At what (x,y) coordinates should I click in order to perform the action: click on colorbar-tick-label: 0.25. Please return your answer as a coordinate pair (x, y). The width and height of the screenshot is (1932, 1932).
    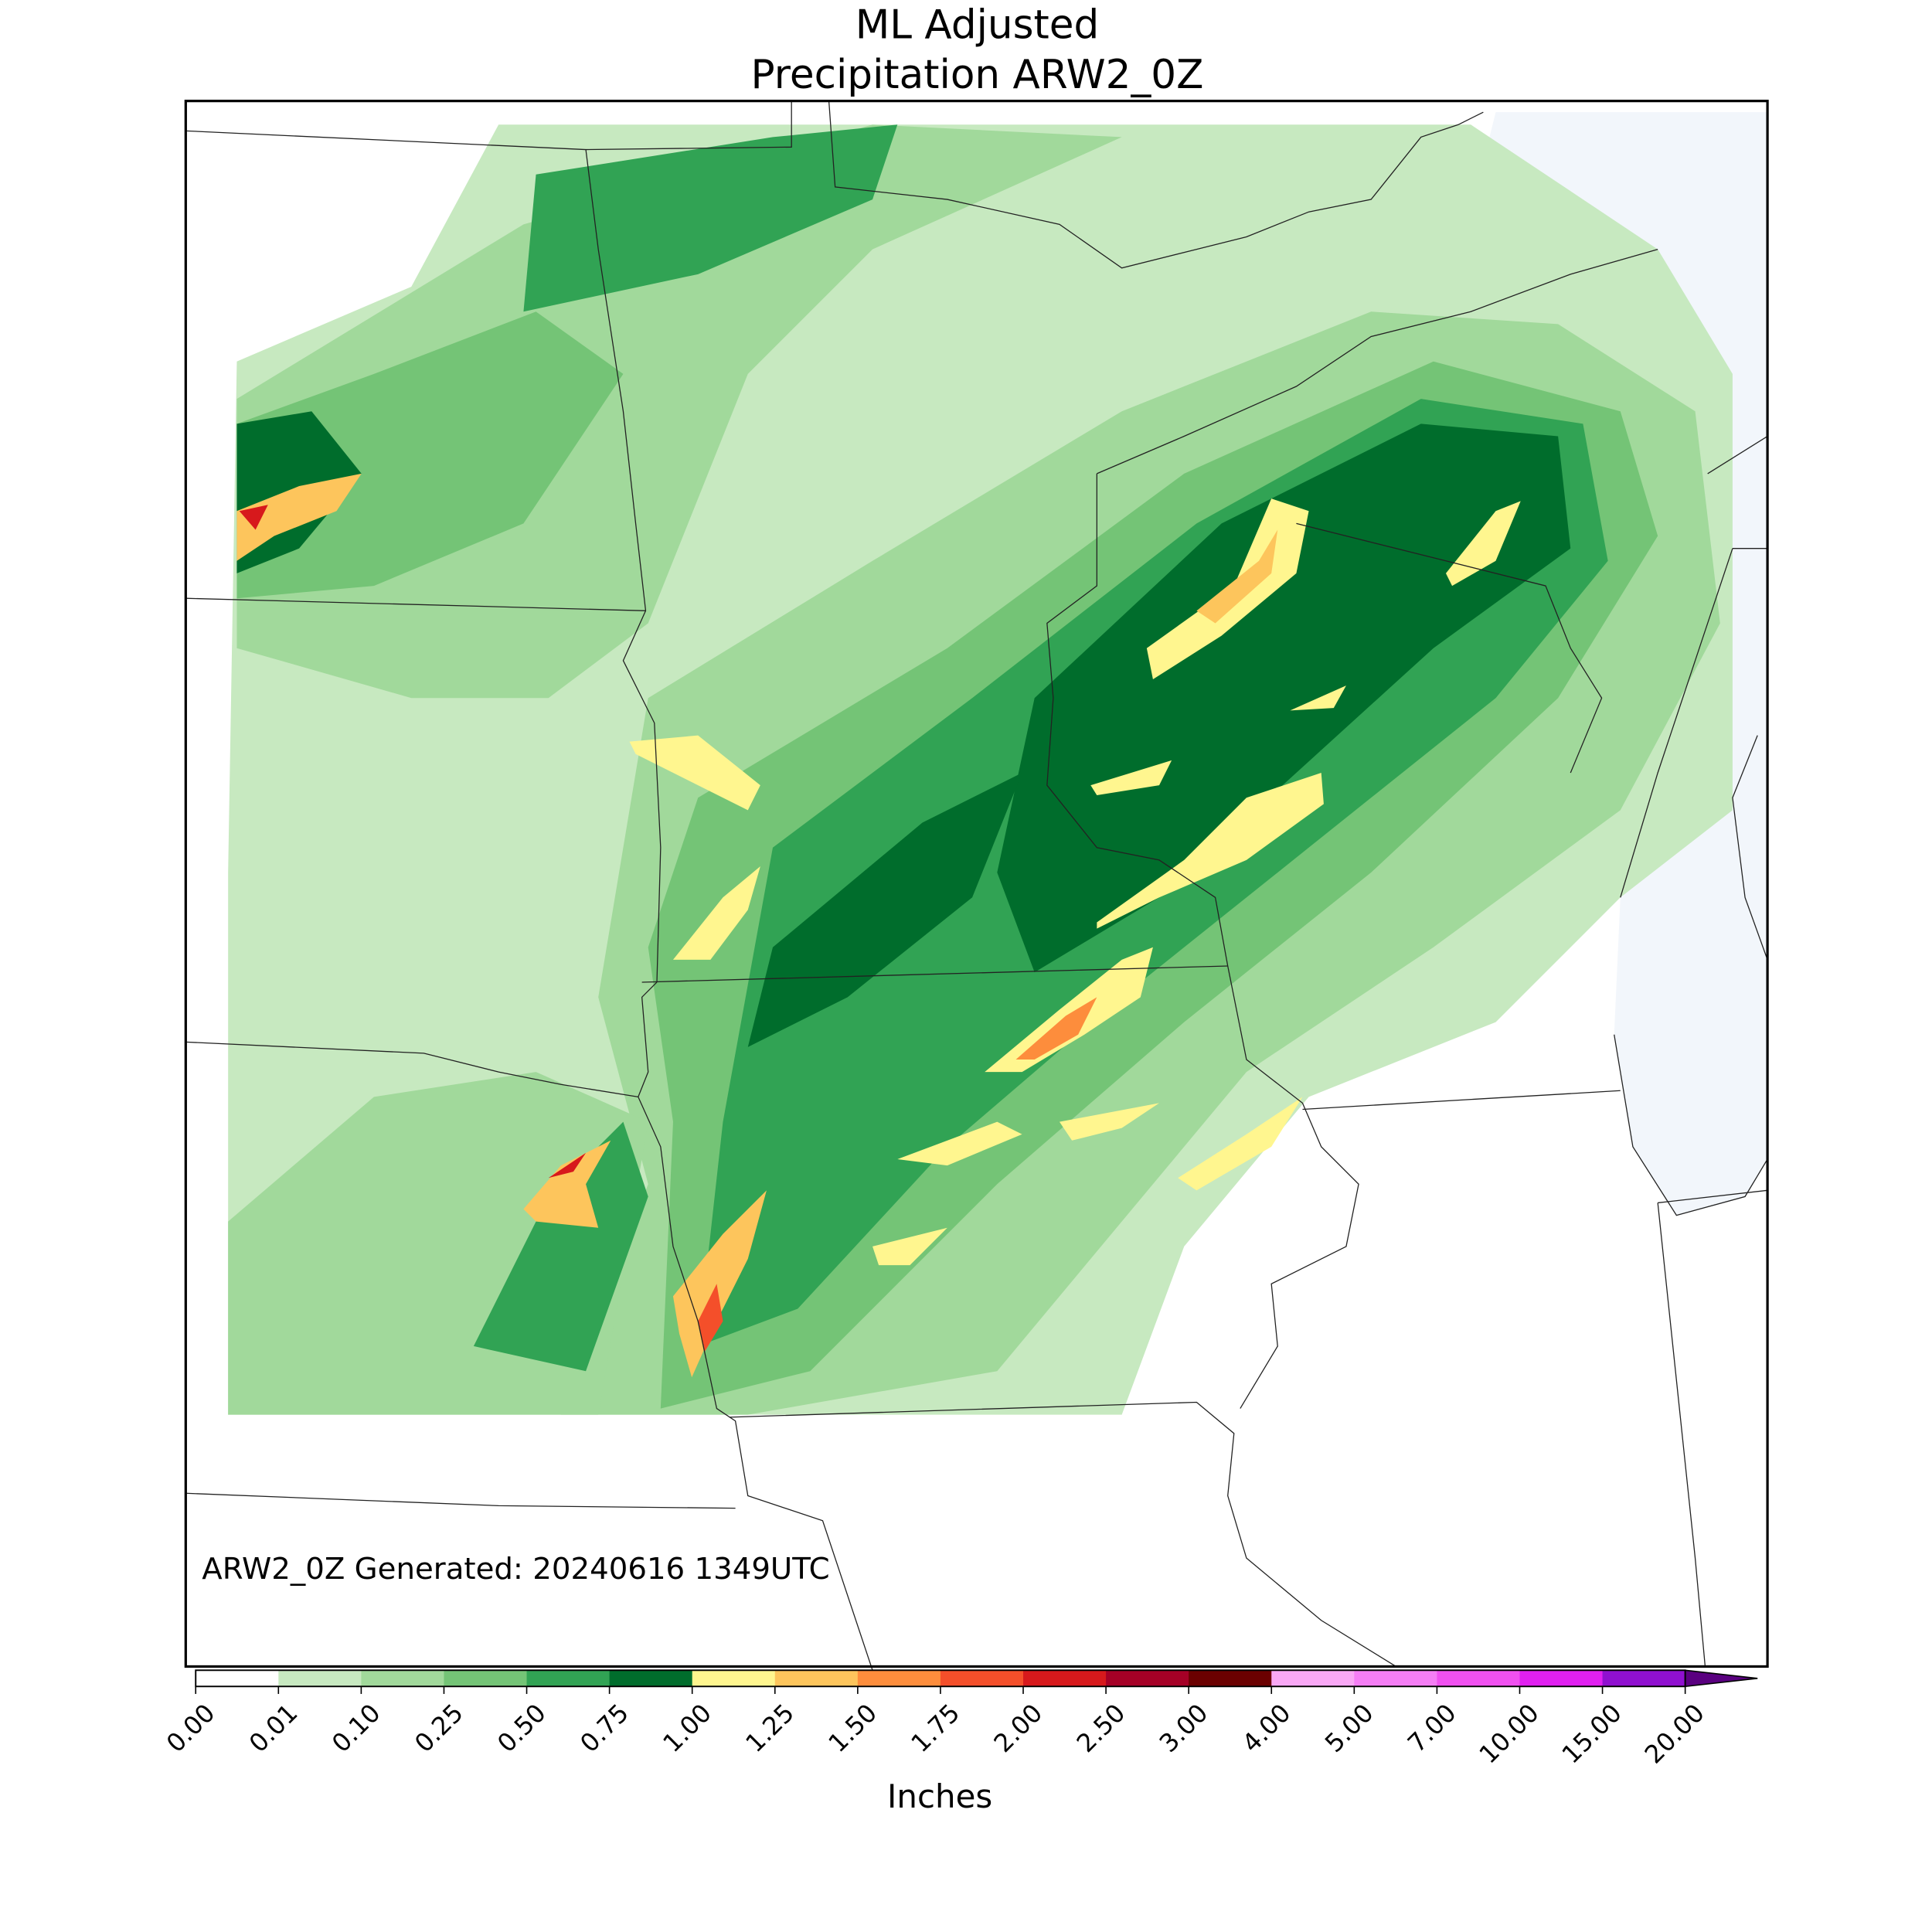
    Looking at the image, I should click on (439, 1728).